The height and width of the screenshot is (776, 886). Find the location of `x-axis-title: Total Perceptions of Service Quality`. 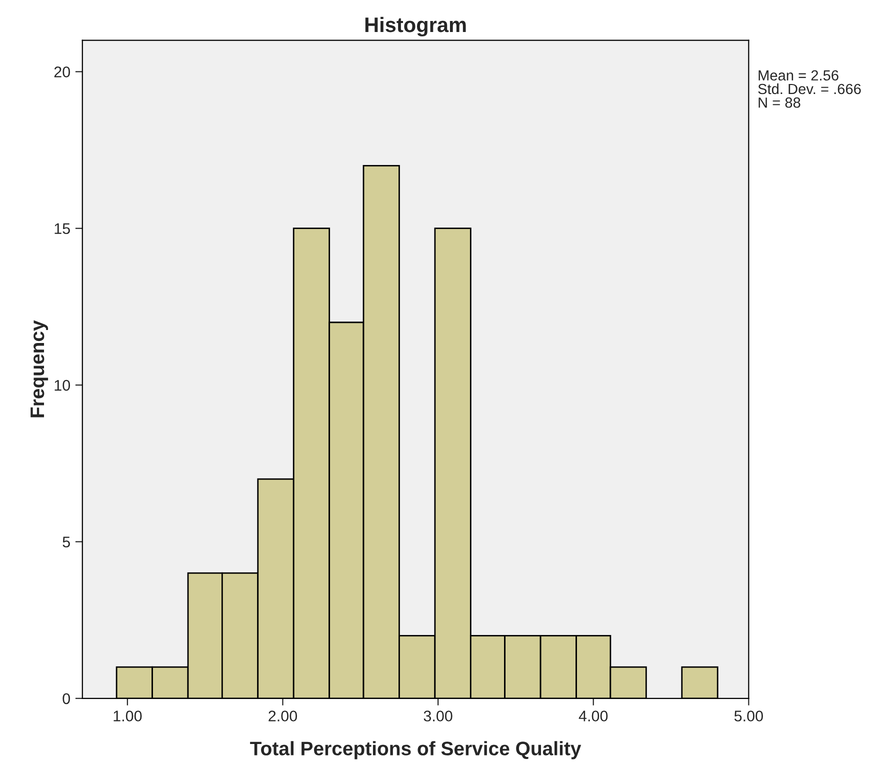

x-axis-title: Total Perceptions of Service Quality is located at coordinates (416, 750).